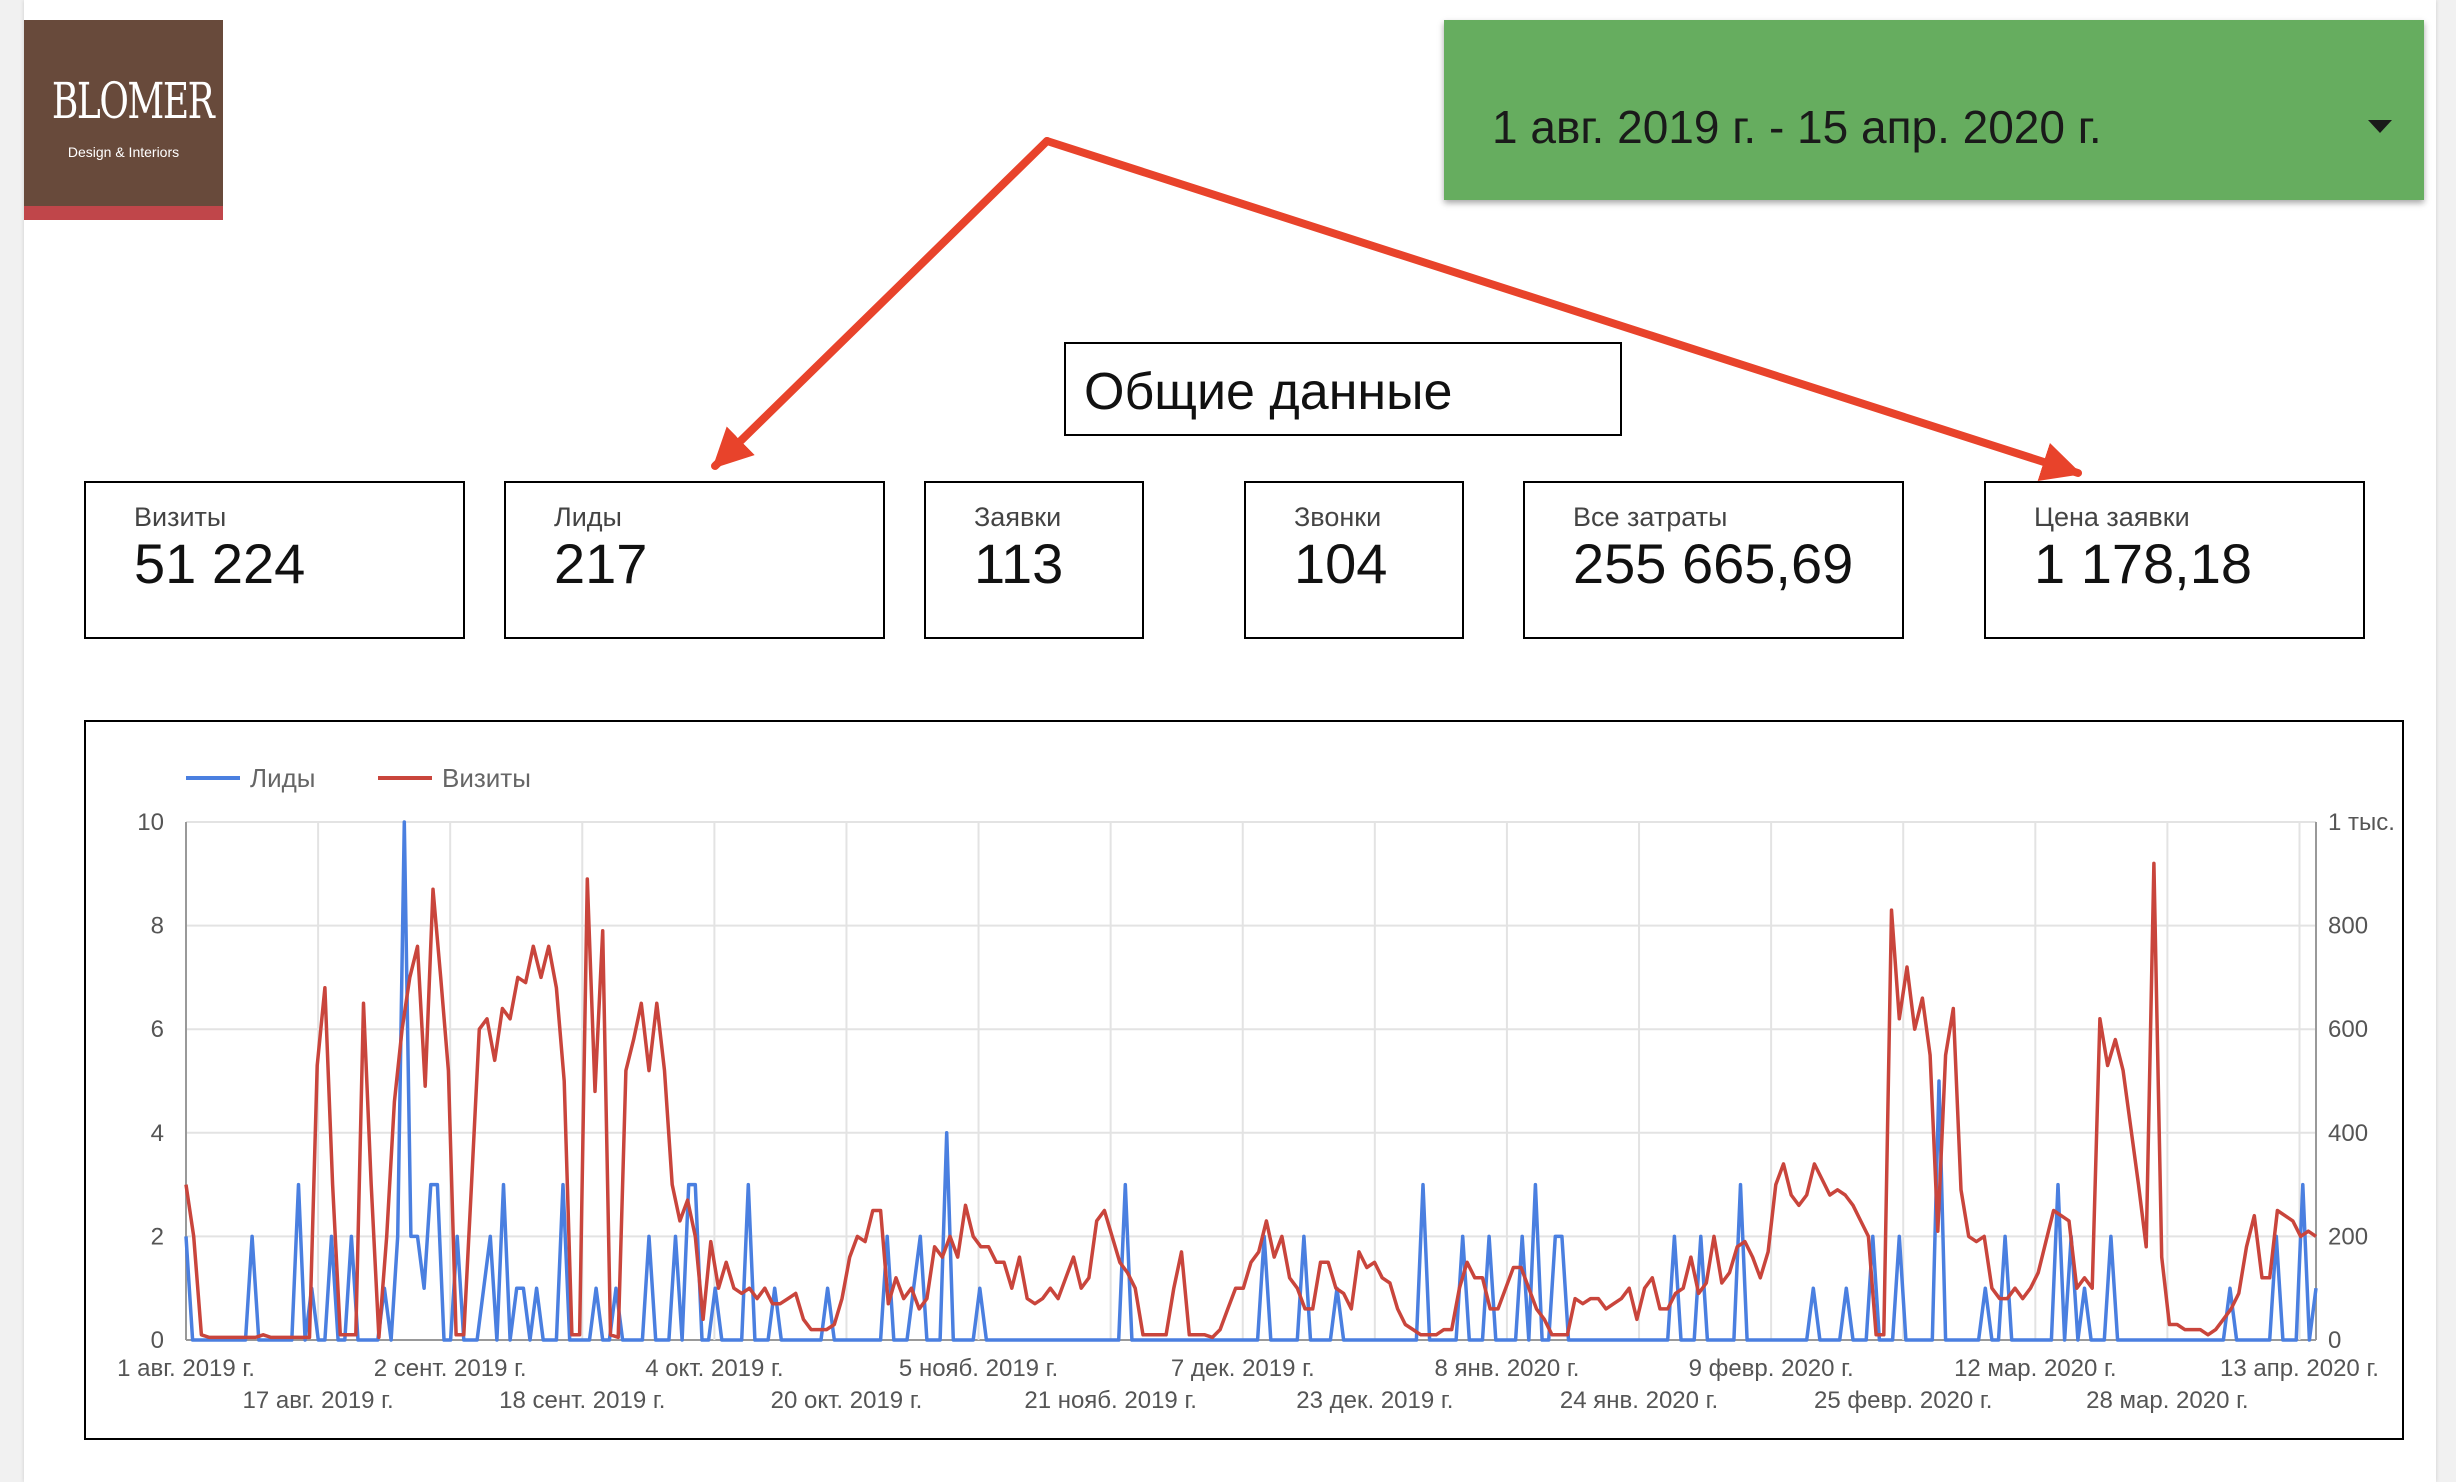  Describe the element at coordinates (2334, 1340) in the screenshot. I see `y-tick-label-right: 0` at that location.